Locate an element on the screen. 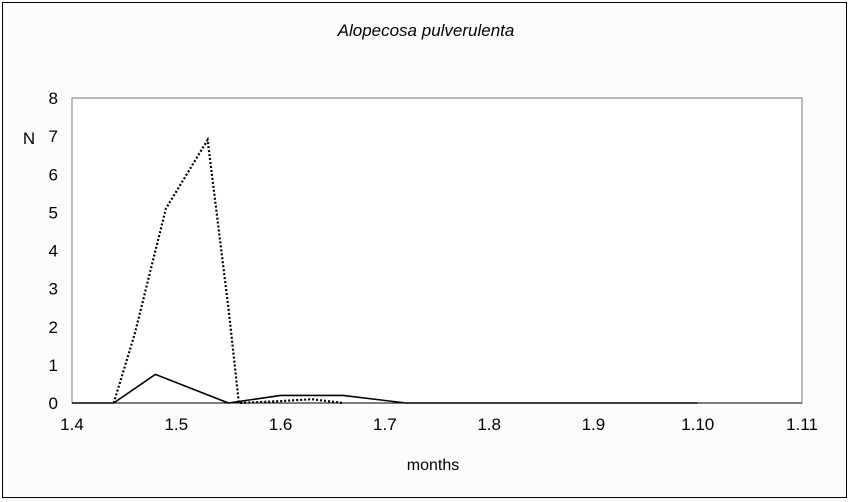 This screenshot has width=851, height=502. x-tick-label: 1.8 is located at coordinates (489, 424).